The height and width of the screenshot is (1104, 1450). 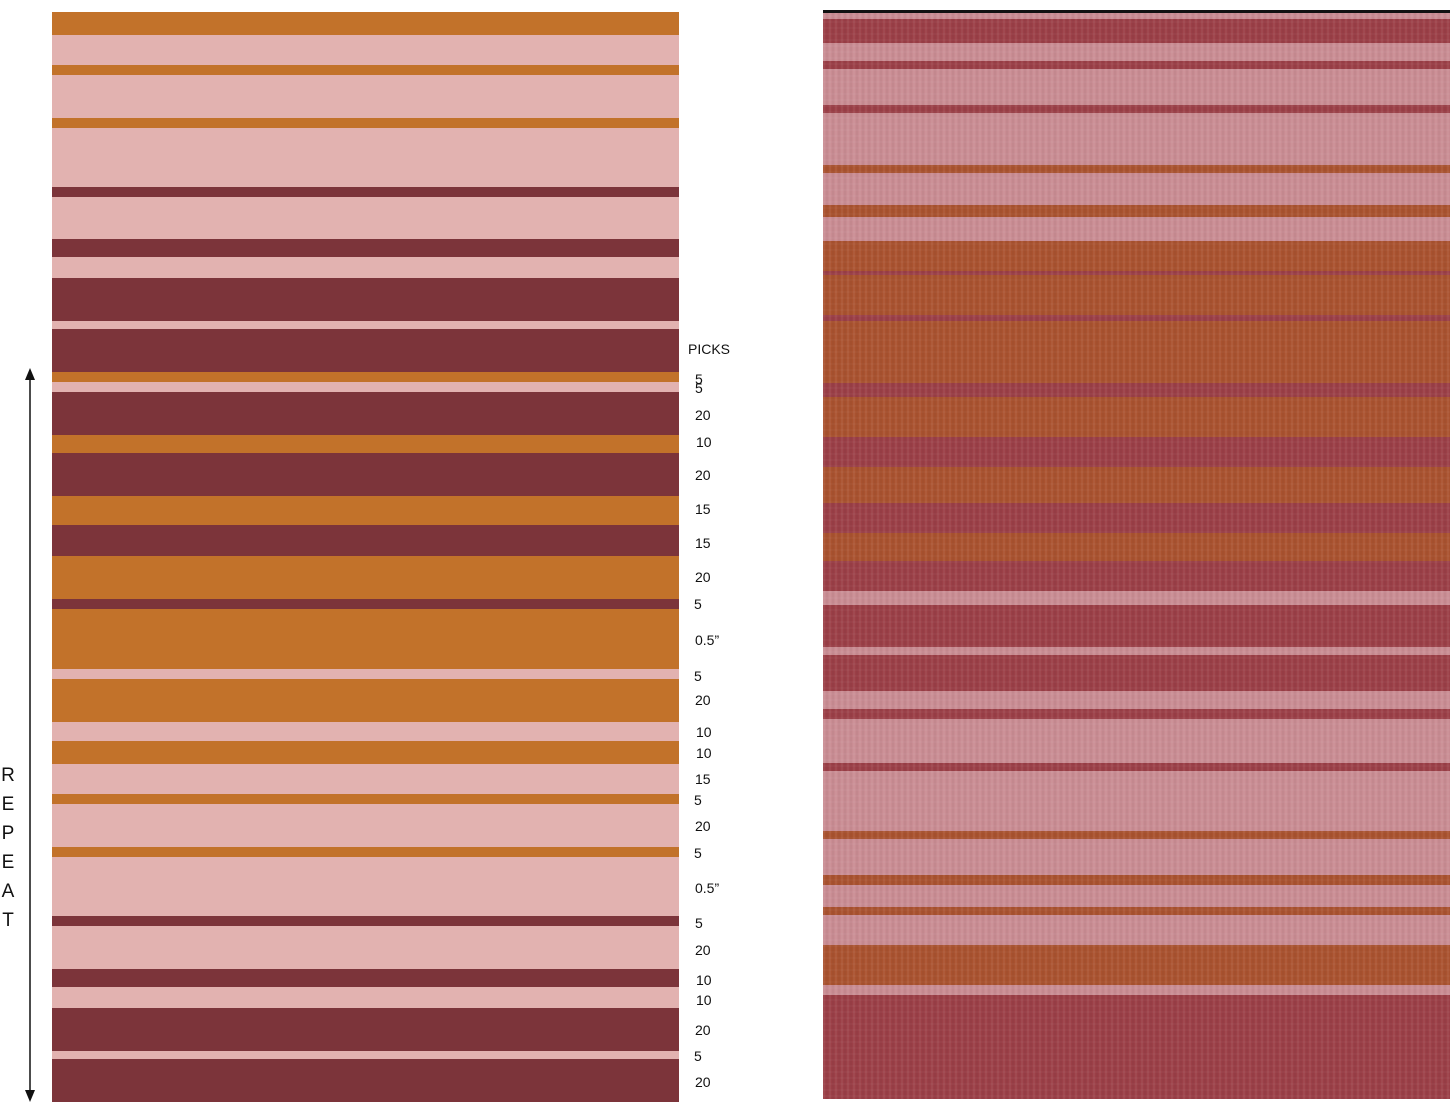 I want to click on repeat-letter: R, so click(x=8, y=775).